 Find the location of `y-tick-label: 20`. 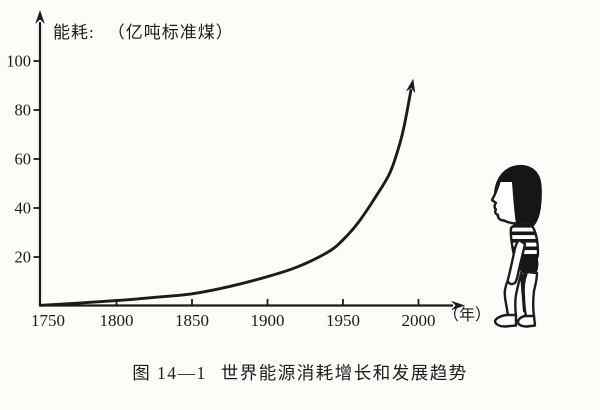

y-tick-label: 20 is located at coordinates (23, 257).